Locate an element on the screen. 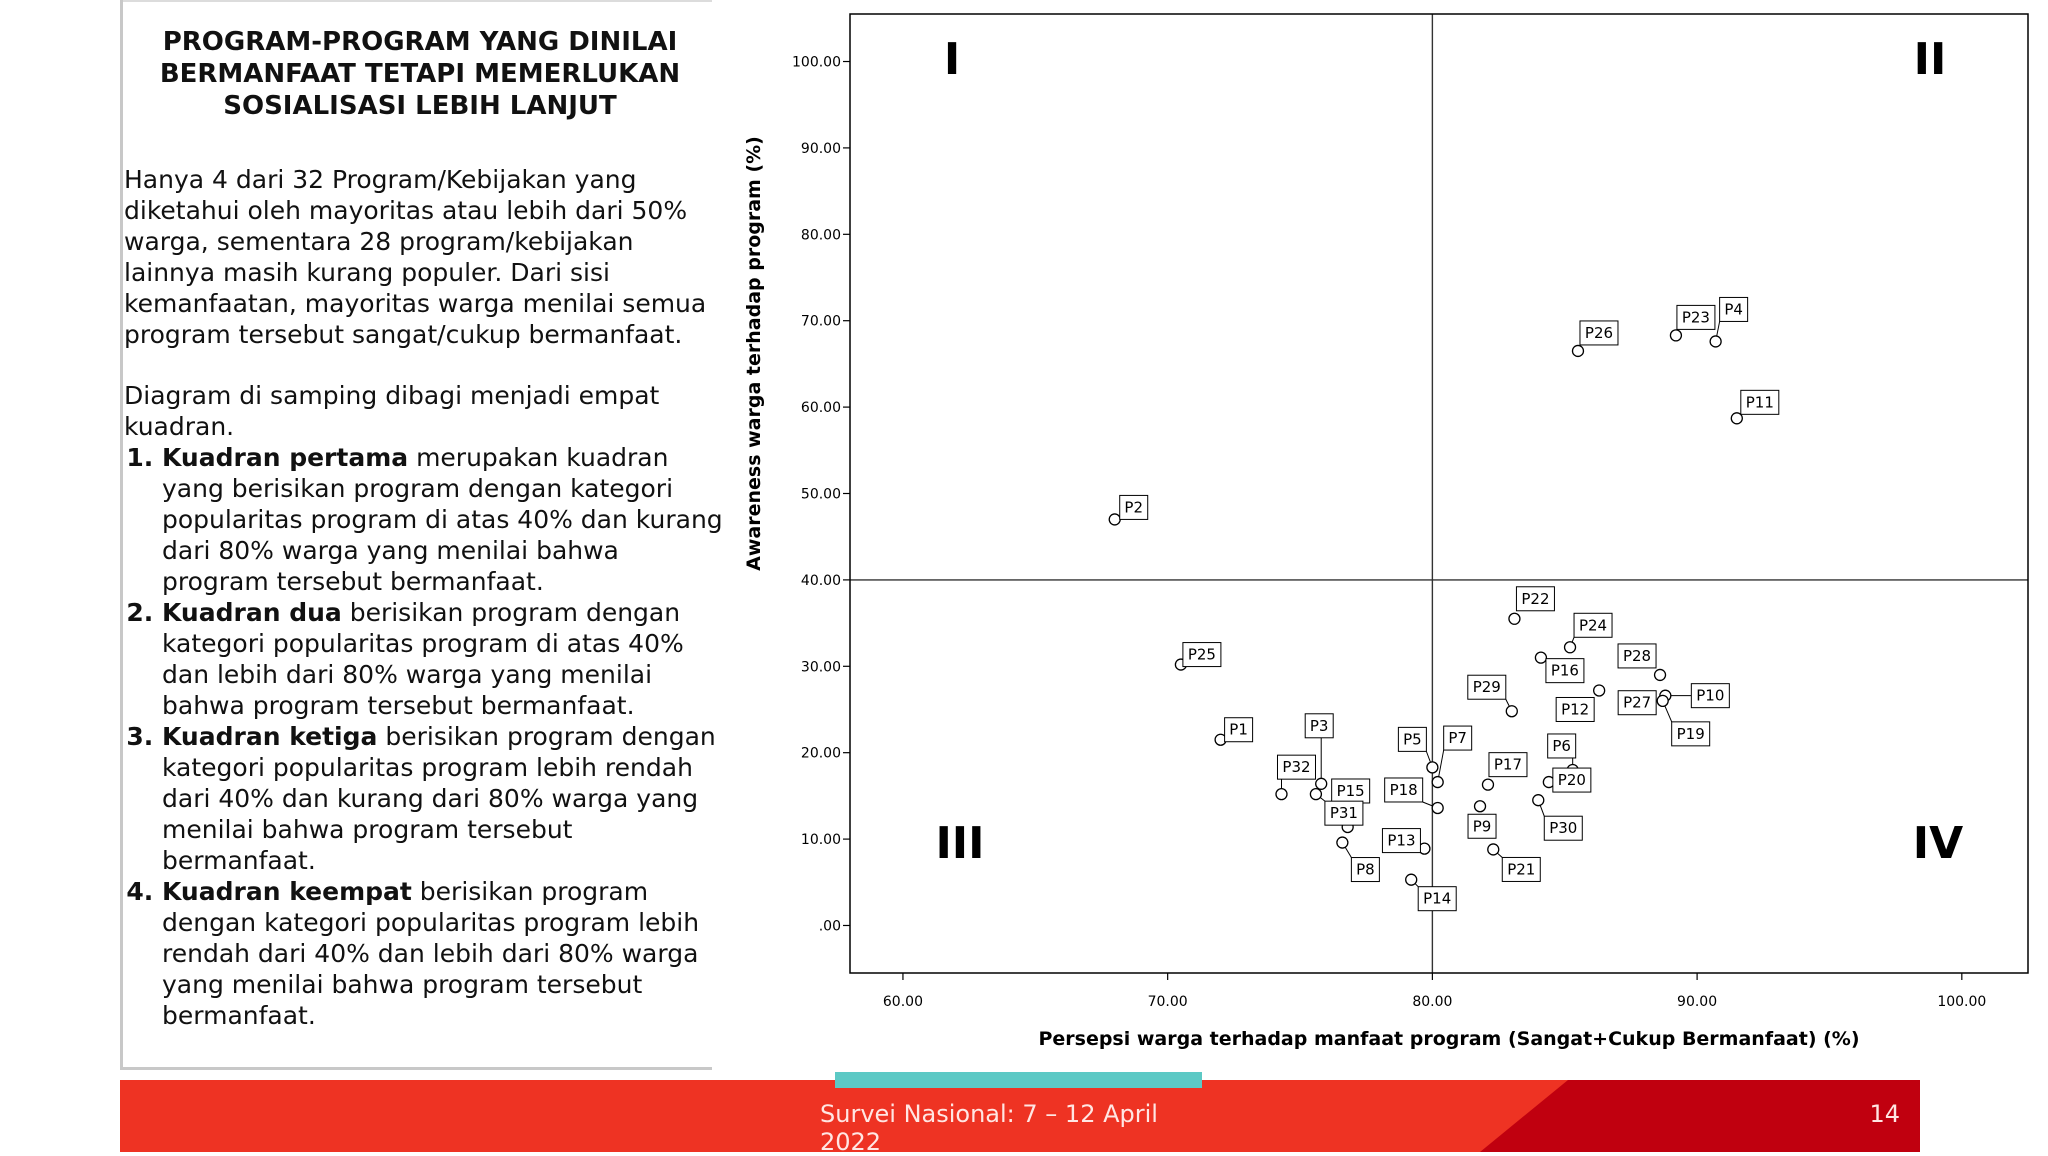  point-label: P15 is located at coordinates (1351, 791).